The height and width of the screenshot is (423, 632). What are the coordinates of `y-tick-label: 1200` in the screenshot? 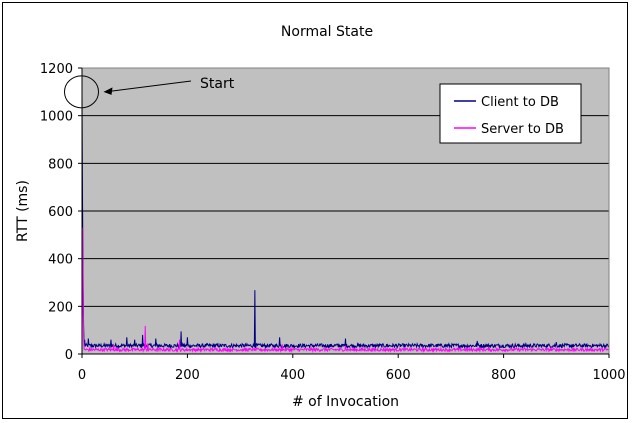 It's located at (56, 69).